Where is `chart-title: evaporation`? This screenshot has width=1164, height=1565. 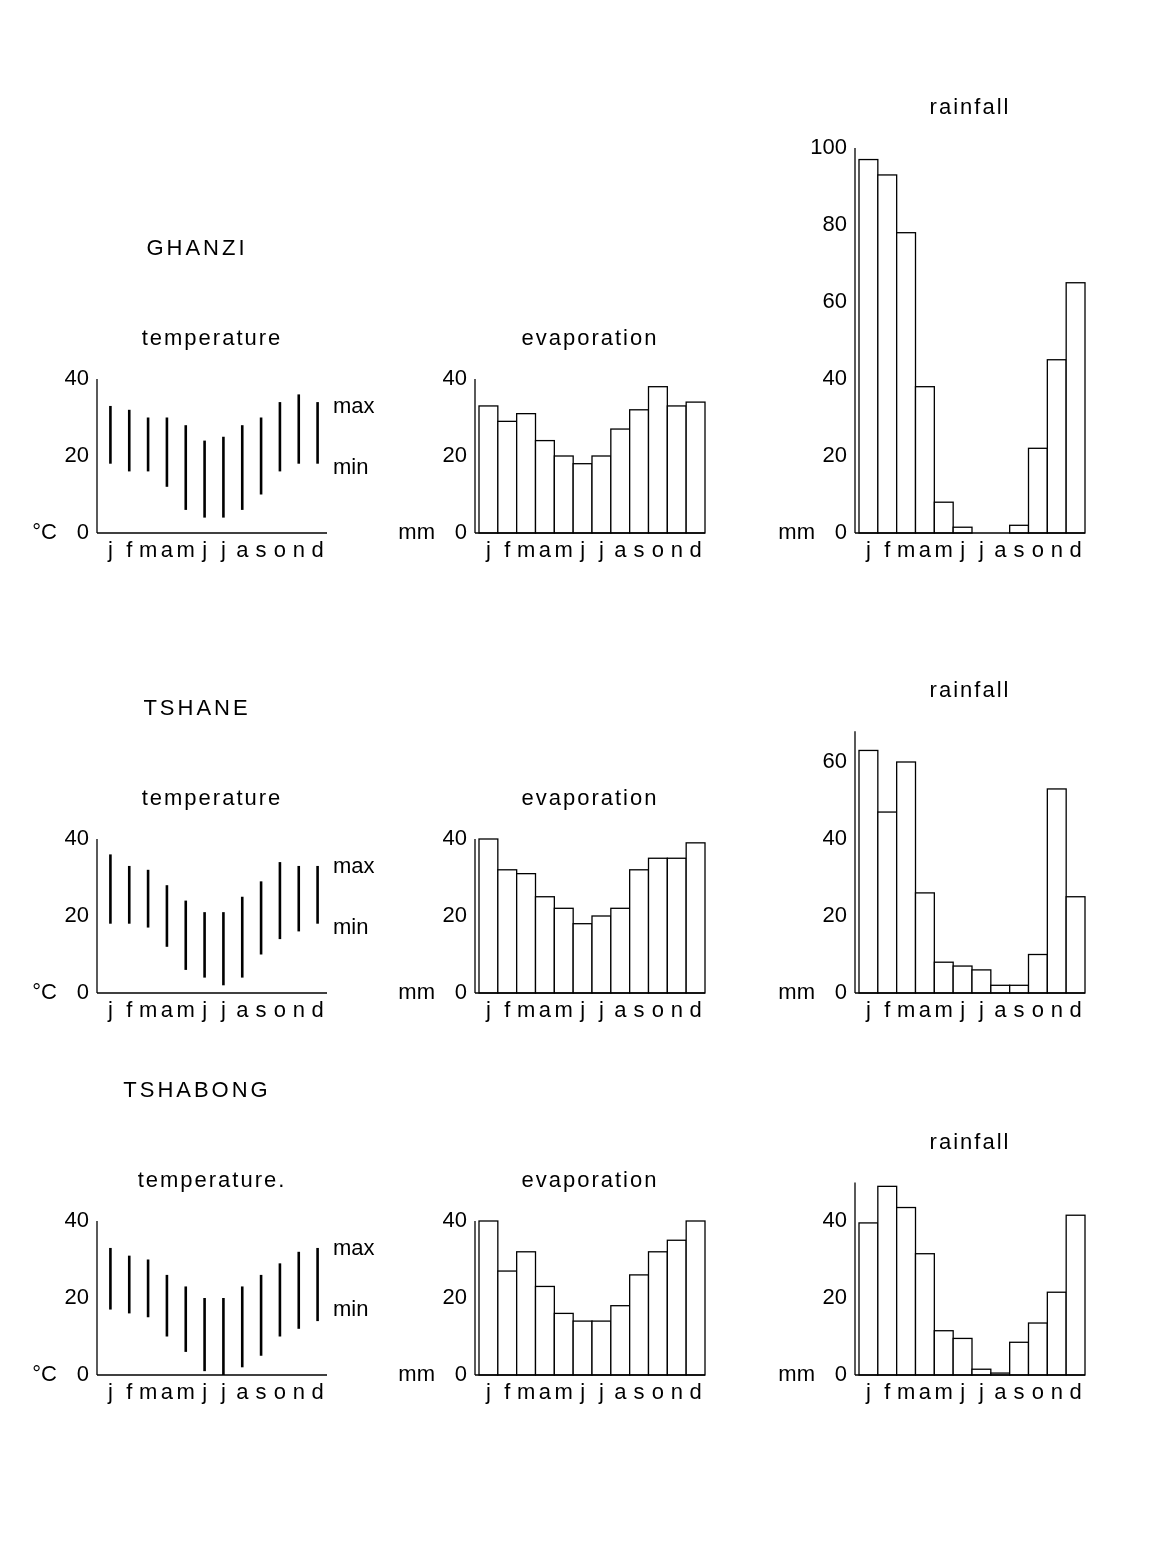
chart-title: evaporation is located at coordinates (590, 1179).